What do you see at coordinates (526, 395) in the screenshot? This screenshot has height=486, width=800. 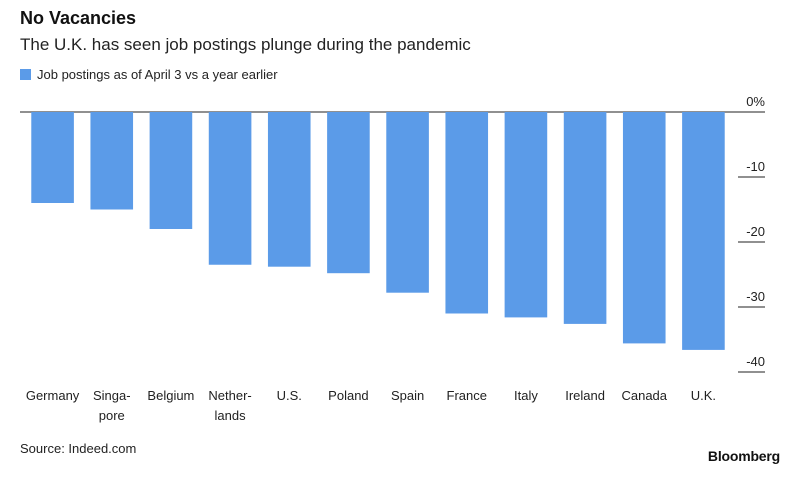 I see `x-tick-label: Italy` at bounding box center [526, 395].